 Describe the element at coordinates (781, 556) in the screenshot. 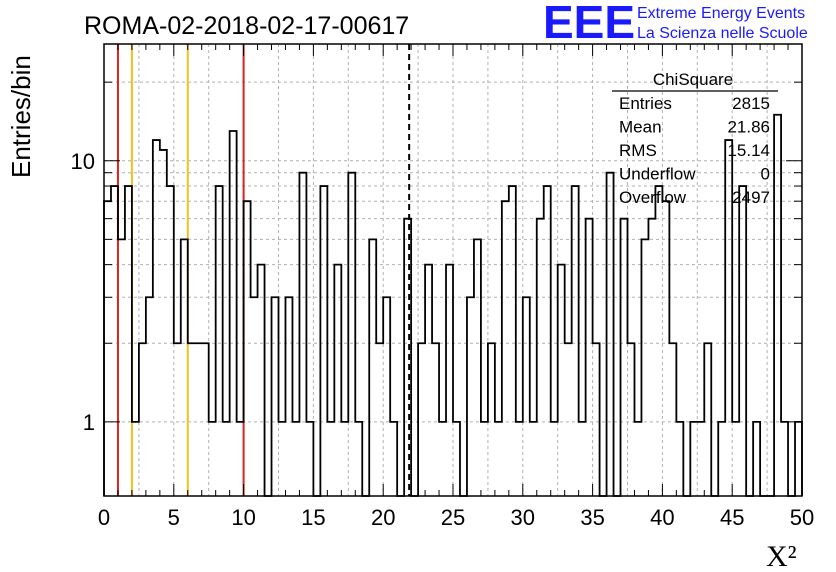

I see `x-axis-label: X²` at that location.